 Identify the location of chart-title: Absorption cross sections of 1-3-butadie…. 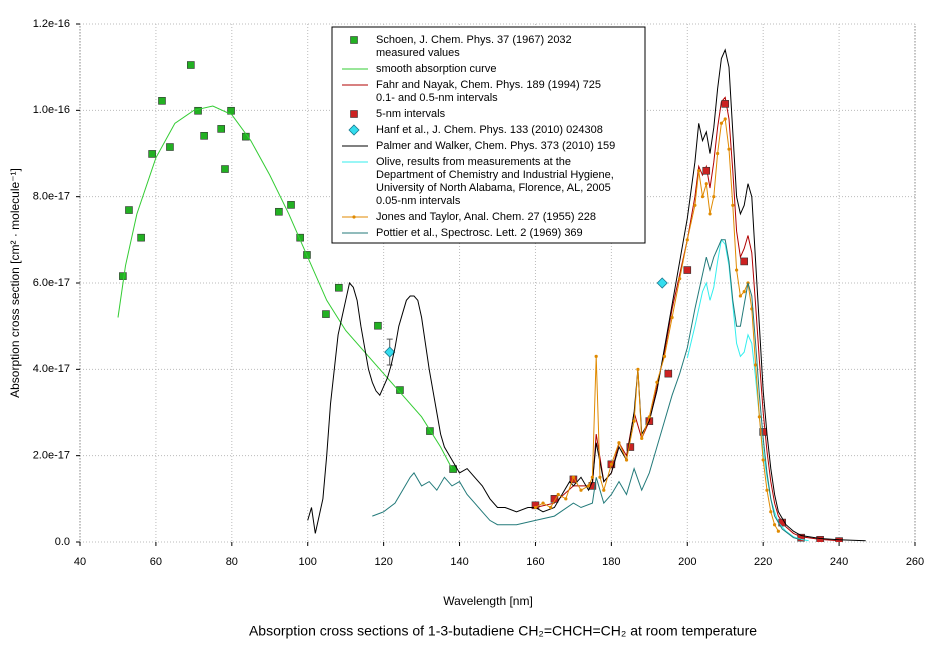
(503, 631).